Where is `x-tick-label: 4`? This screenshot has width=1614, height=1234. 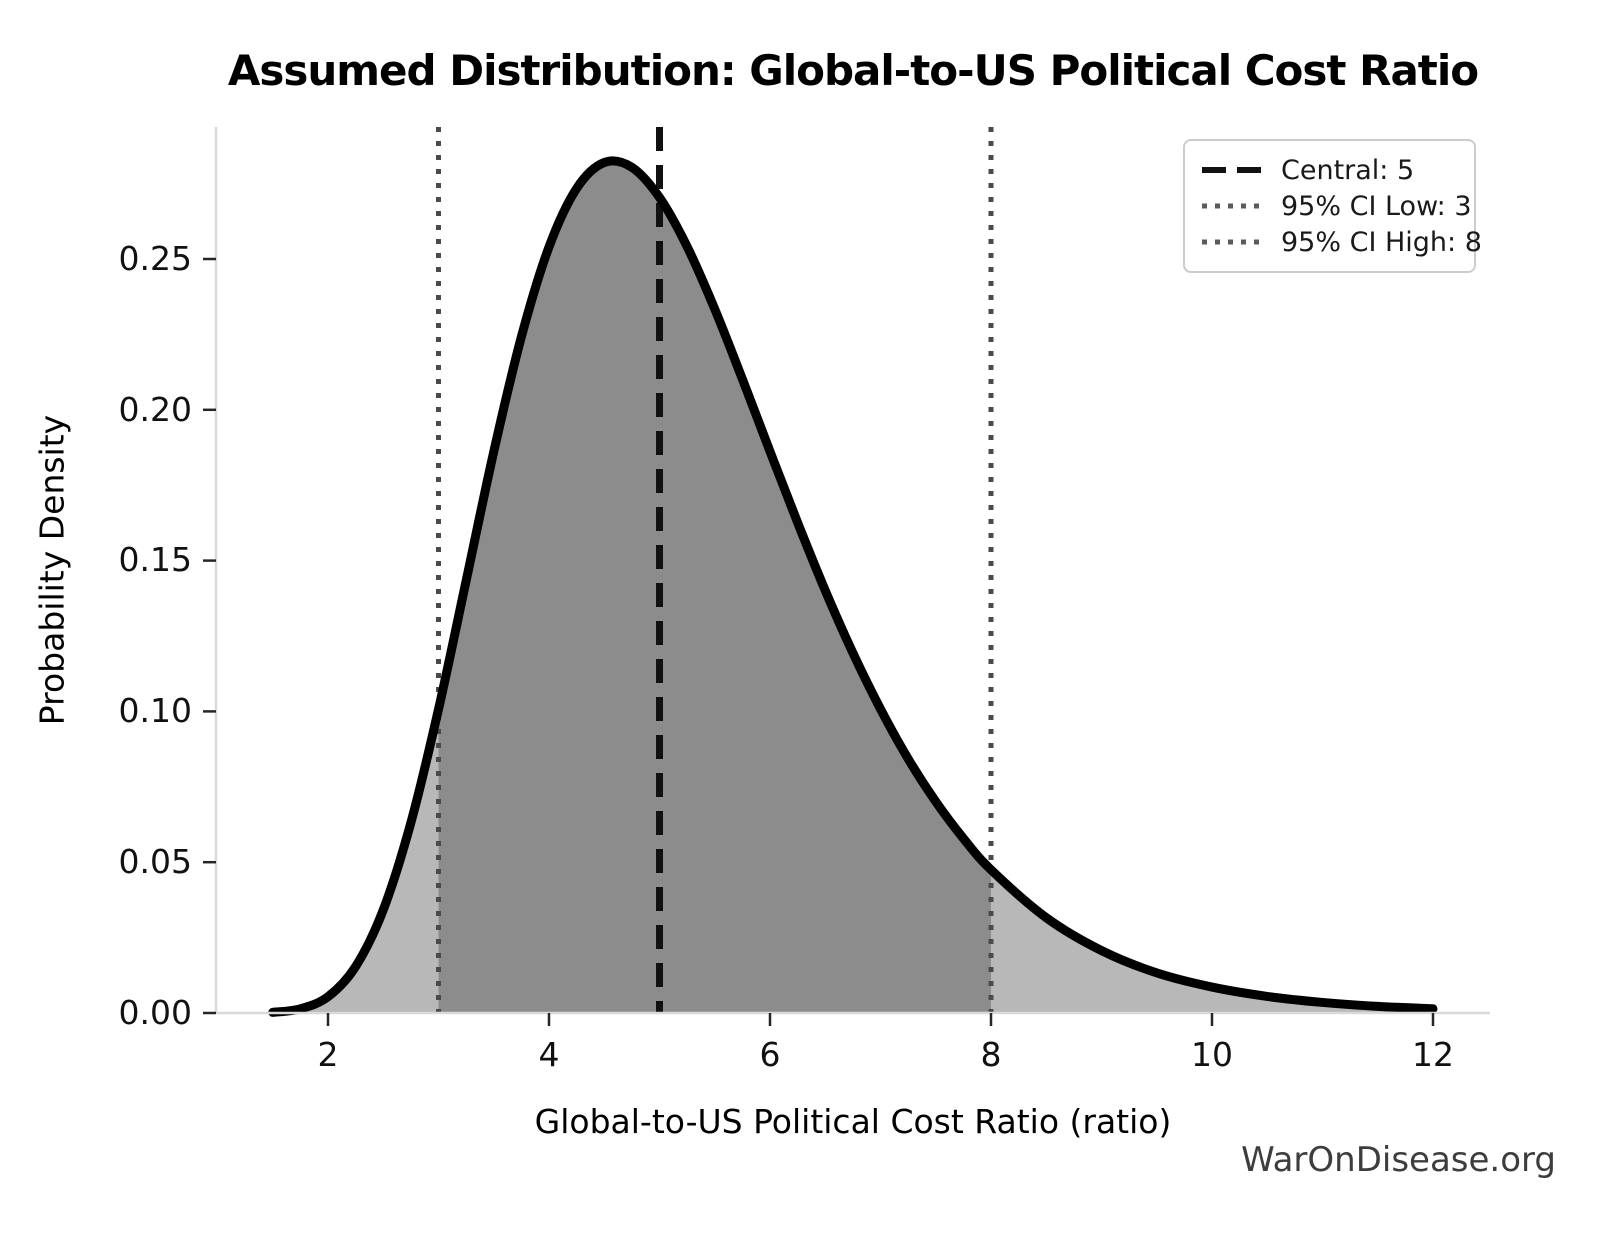 x-tick-label: 4 is located at coordinates (549, 1054).